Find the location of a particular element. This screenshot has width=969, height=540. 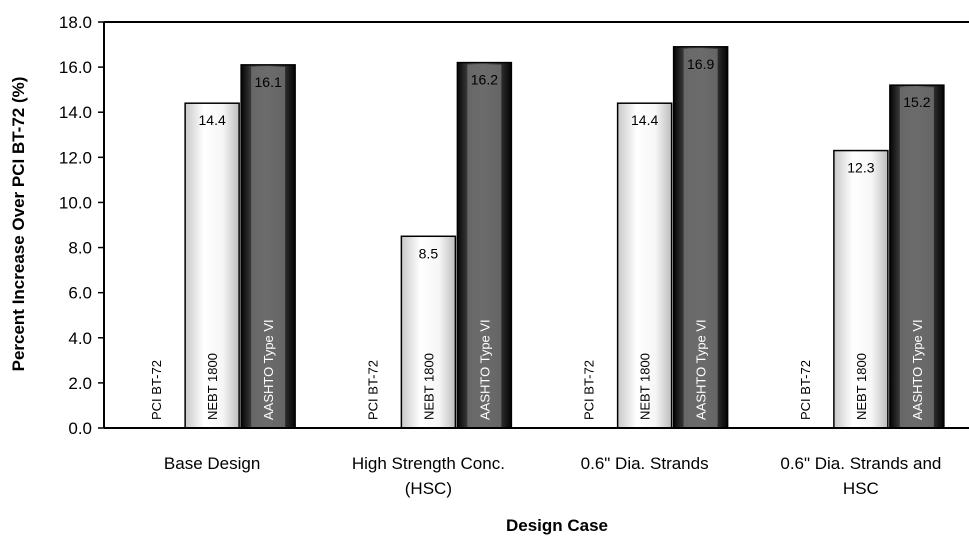

y-tick-label: 0.0 is located at coordinates (80, 428).